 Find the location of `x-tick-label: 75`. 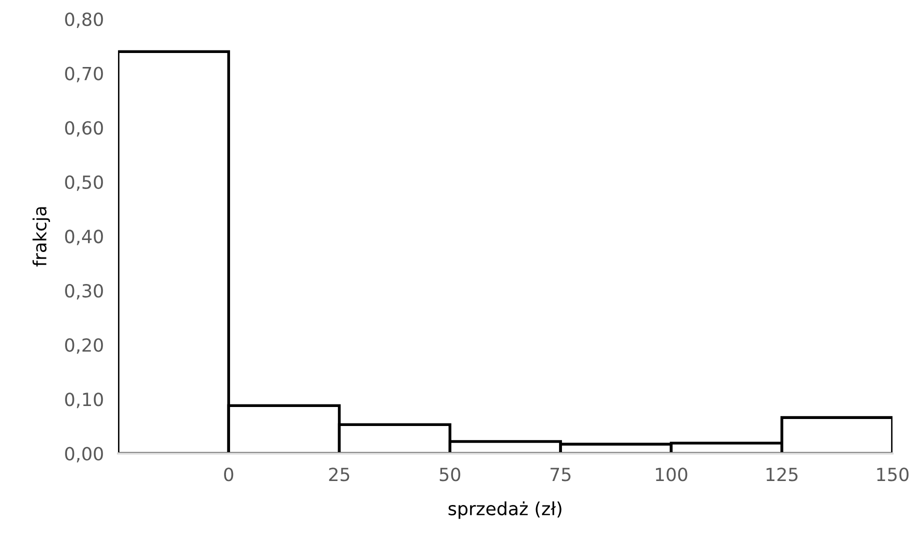

x-tick-label: 75 is located at coordinates (560, 475).